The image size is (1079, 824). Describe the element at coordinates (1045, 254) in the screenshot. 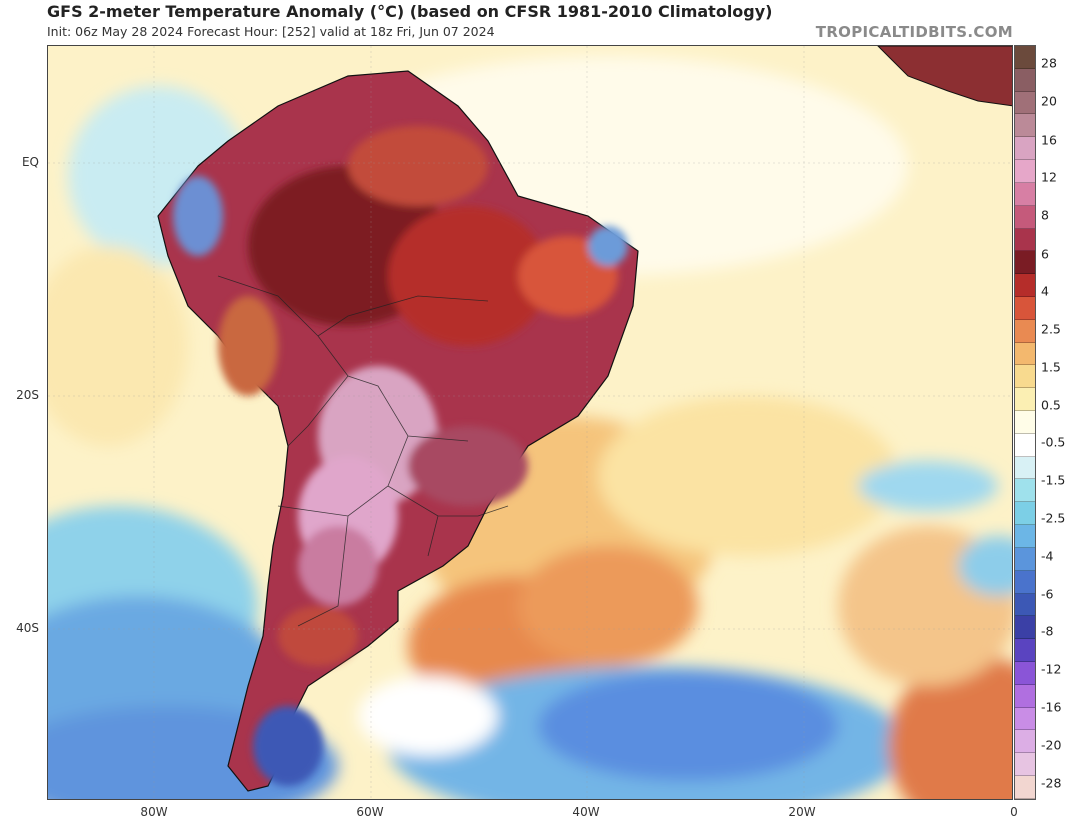

I see `colorbar-label: 6` at that location.